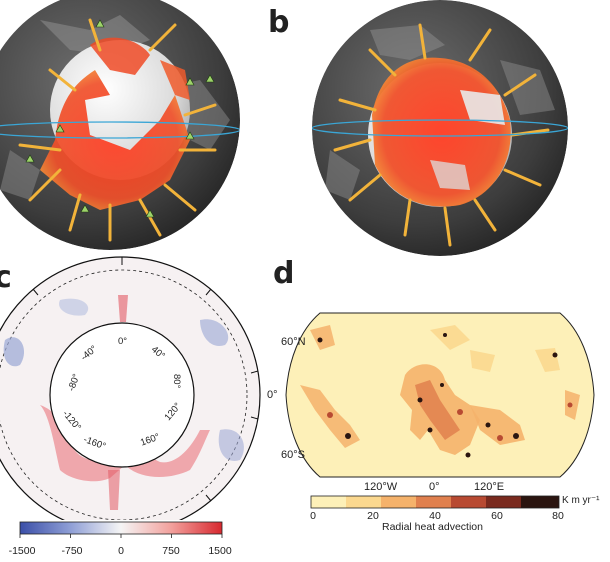 Image resolution: width=610 pixels, height=562 pixels. Describe the element at coordinates (489, 487) in the screenshot. I see `lon-label: 120°E` at that location.